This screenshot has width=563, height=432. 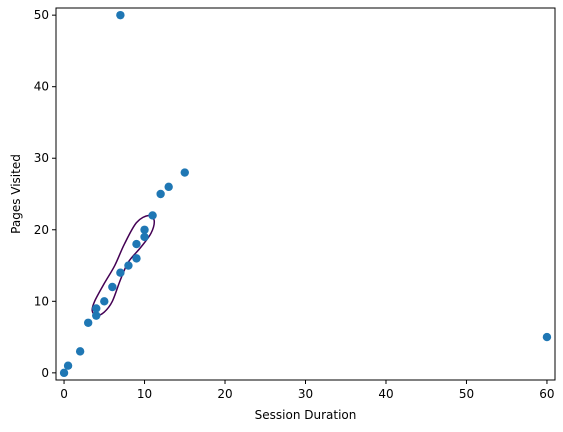 I want to click on y-tick-label: 20, so click(x=41, y=230).